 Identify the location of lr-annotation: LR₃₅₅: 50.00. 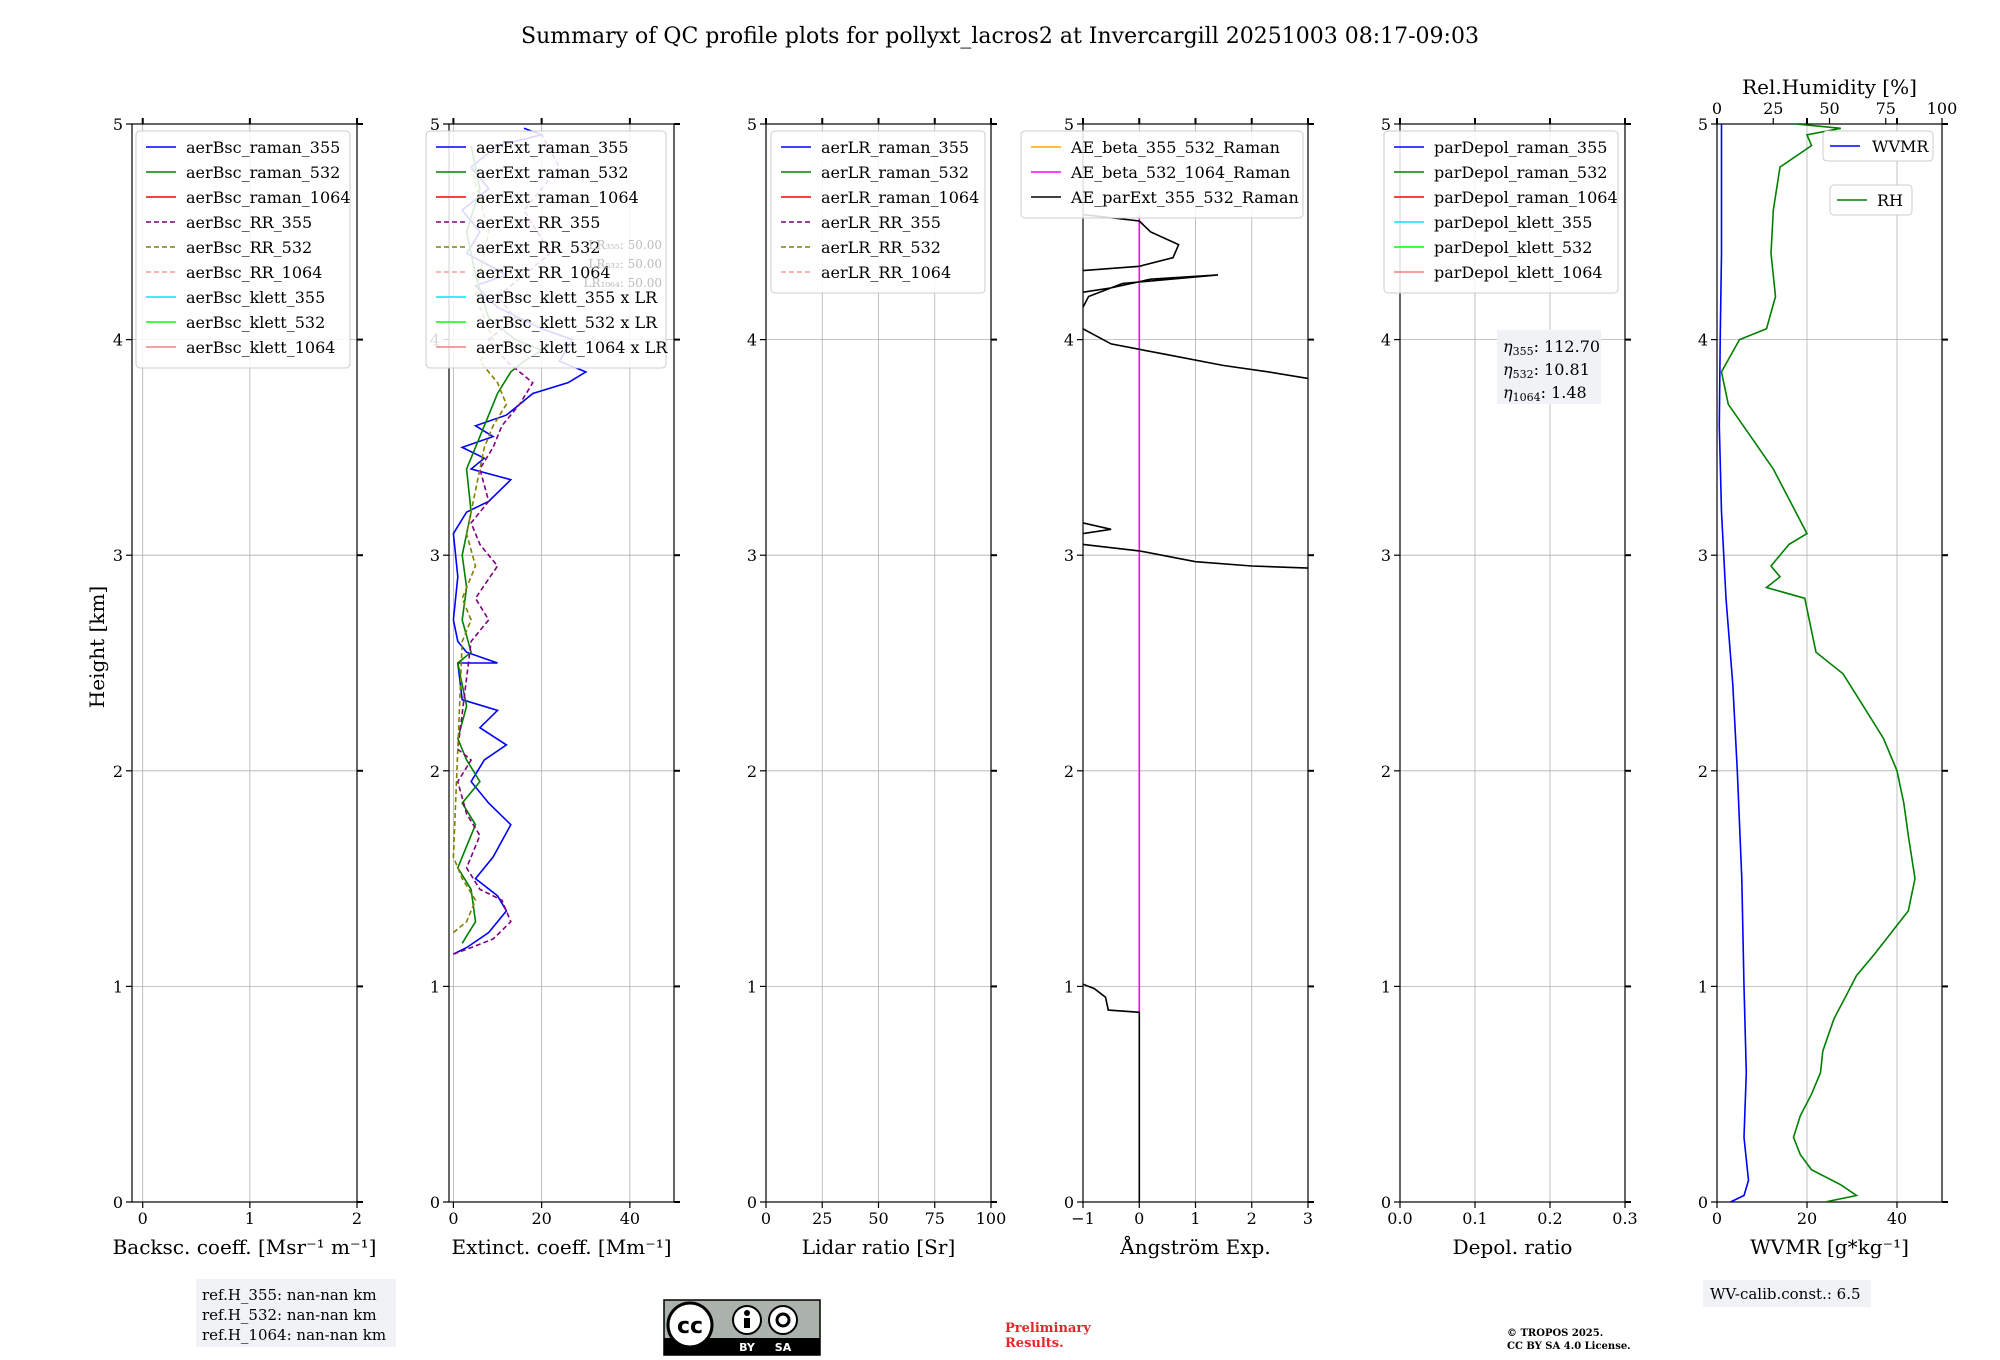
(625, 245).